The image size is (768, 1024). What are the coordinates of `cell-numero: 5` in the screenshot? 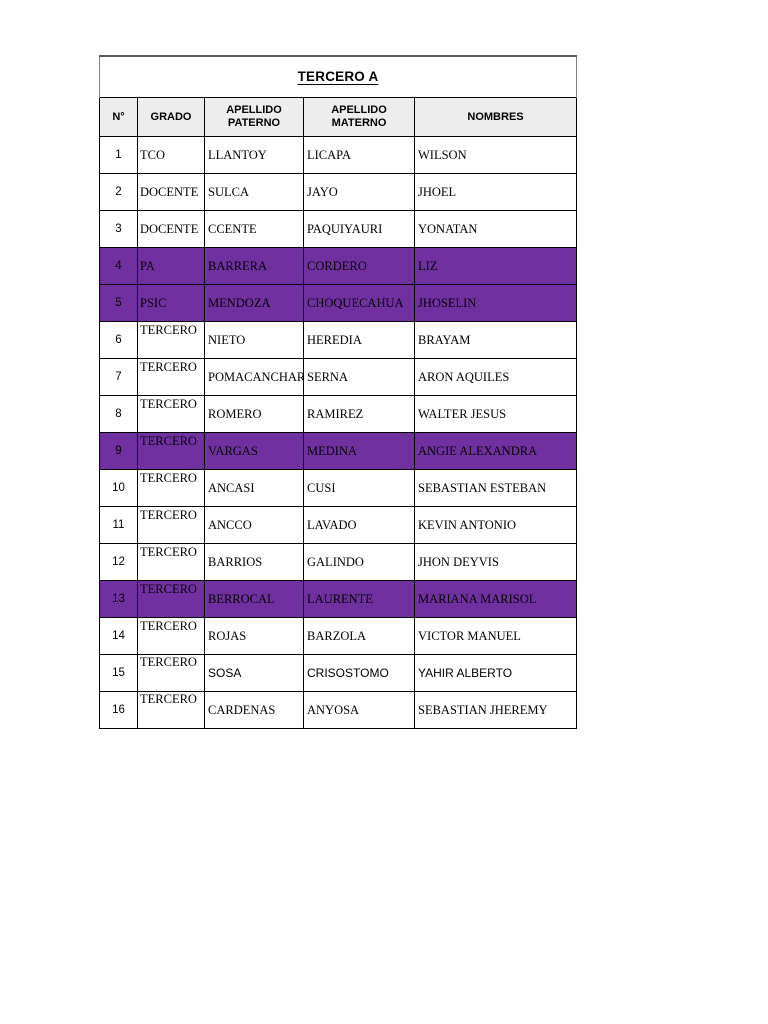 It's located at (118, 303).